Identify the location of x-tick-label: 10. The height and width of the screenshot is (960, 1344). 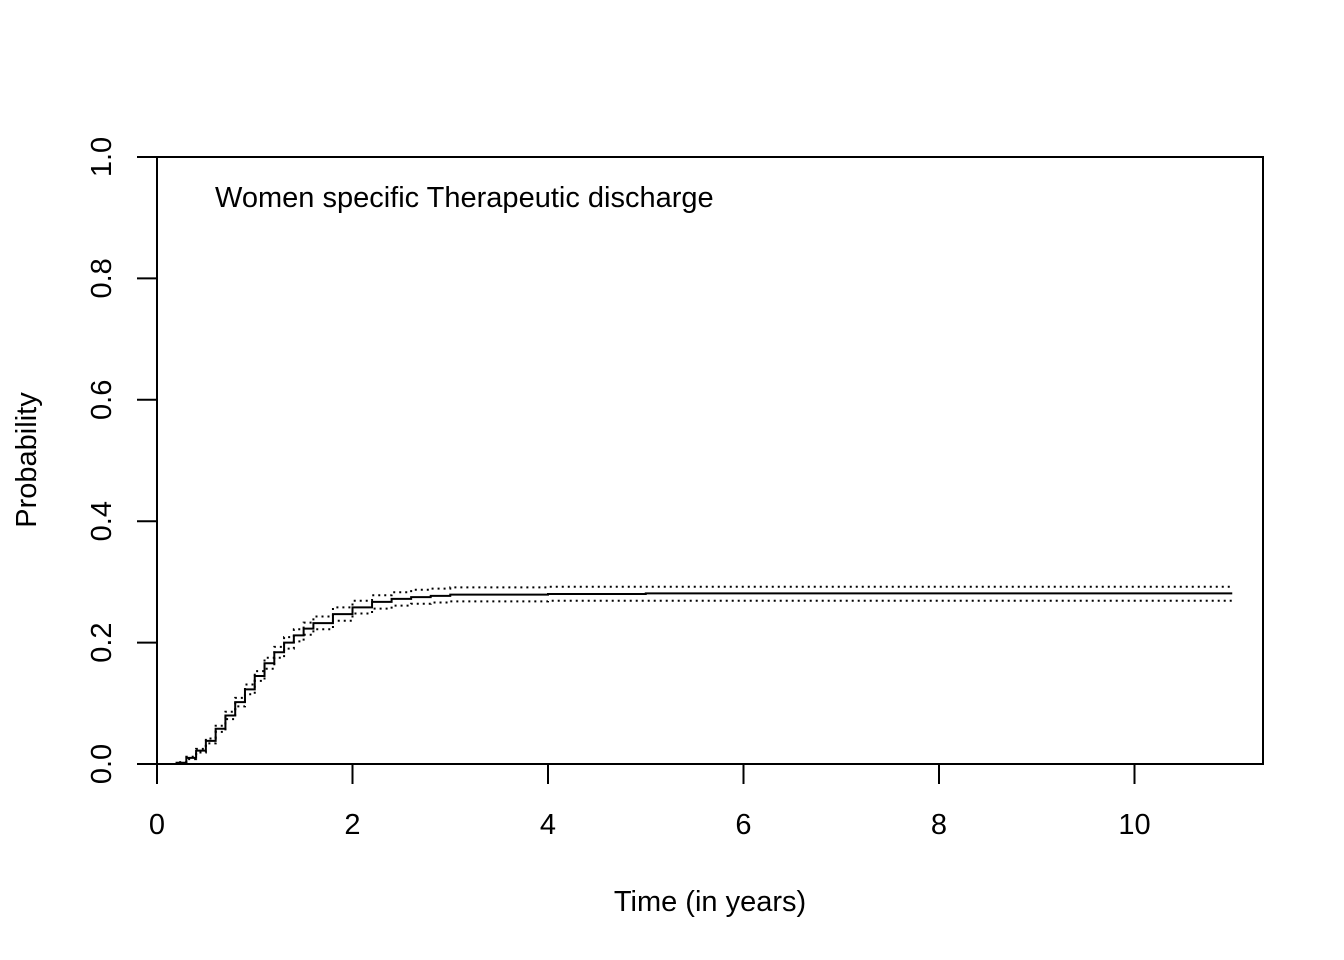
(1134, 825).